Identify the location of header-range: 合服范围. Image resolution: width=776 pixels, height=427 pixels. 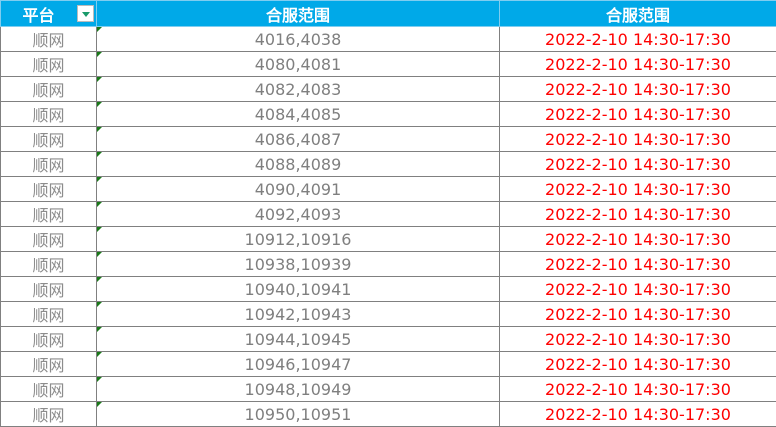
(298, 13).